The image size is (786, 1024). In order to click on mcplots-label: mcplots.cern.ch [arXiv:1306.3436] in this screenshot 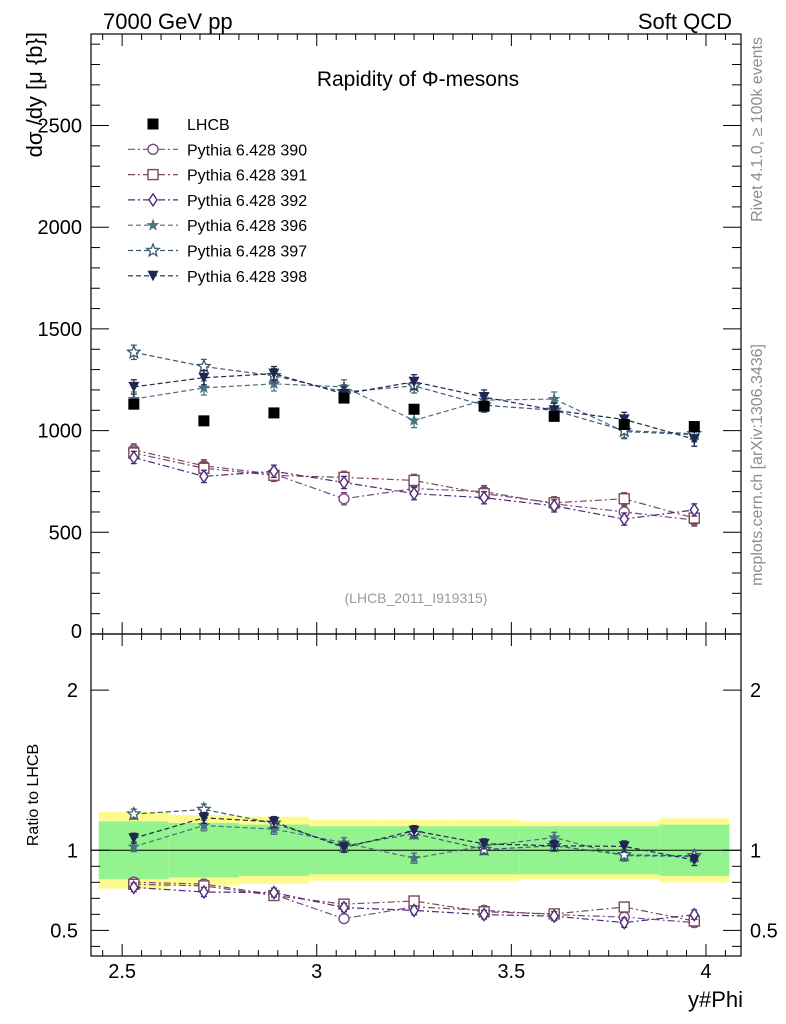, I will do `click(757, 465)`.